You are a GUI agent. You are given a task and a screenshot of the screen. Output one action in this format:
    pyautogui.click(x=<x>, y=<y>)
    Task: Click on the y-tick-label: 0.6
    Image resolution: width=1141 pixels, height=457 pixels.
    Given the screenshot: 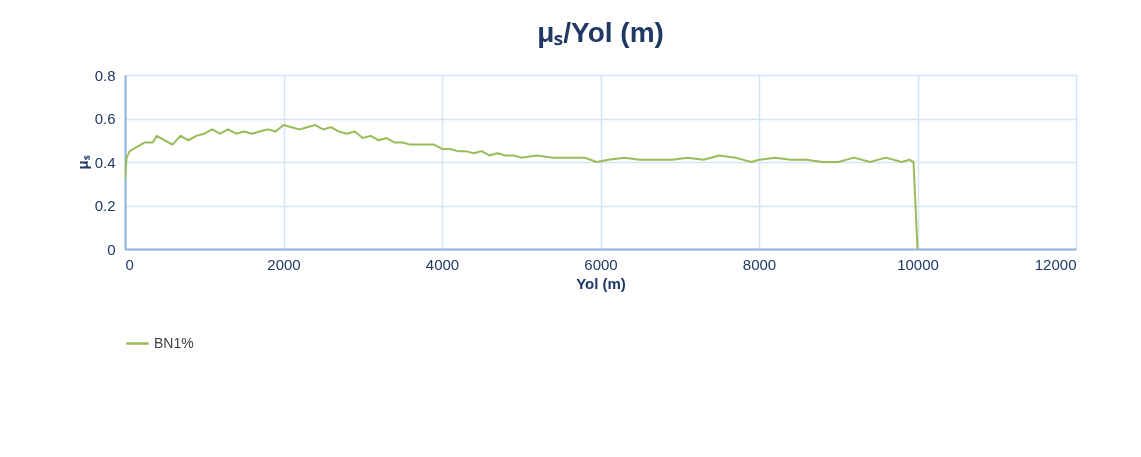 What is the action you would take?
    pyautogui.click(x=105, y=118)
    